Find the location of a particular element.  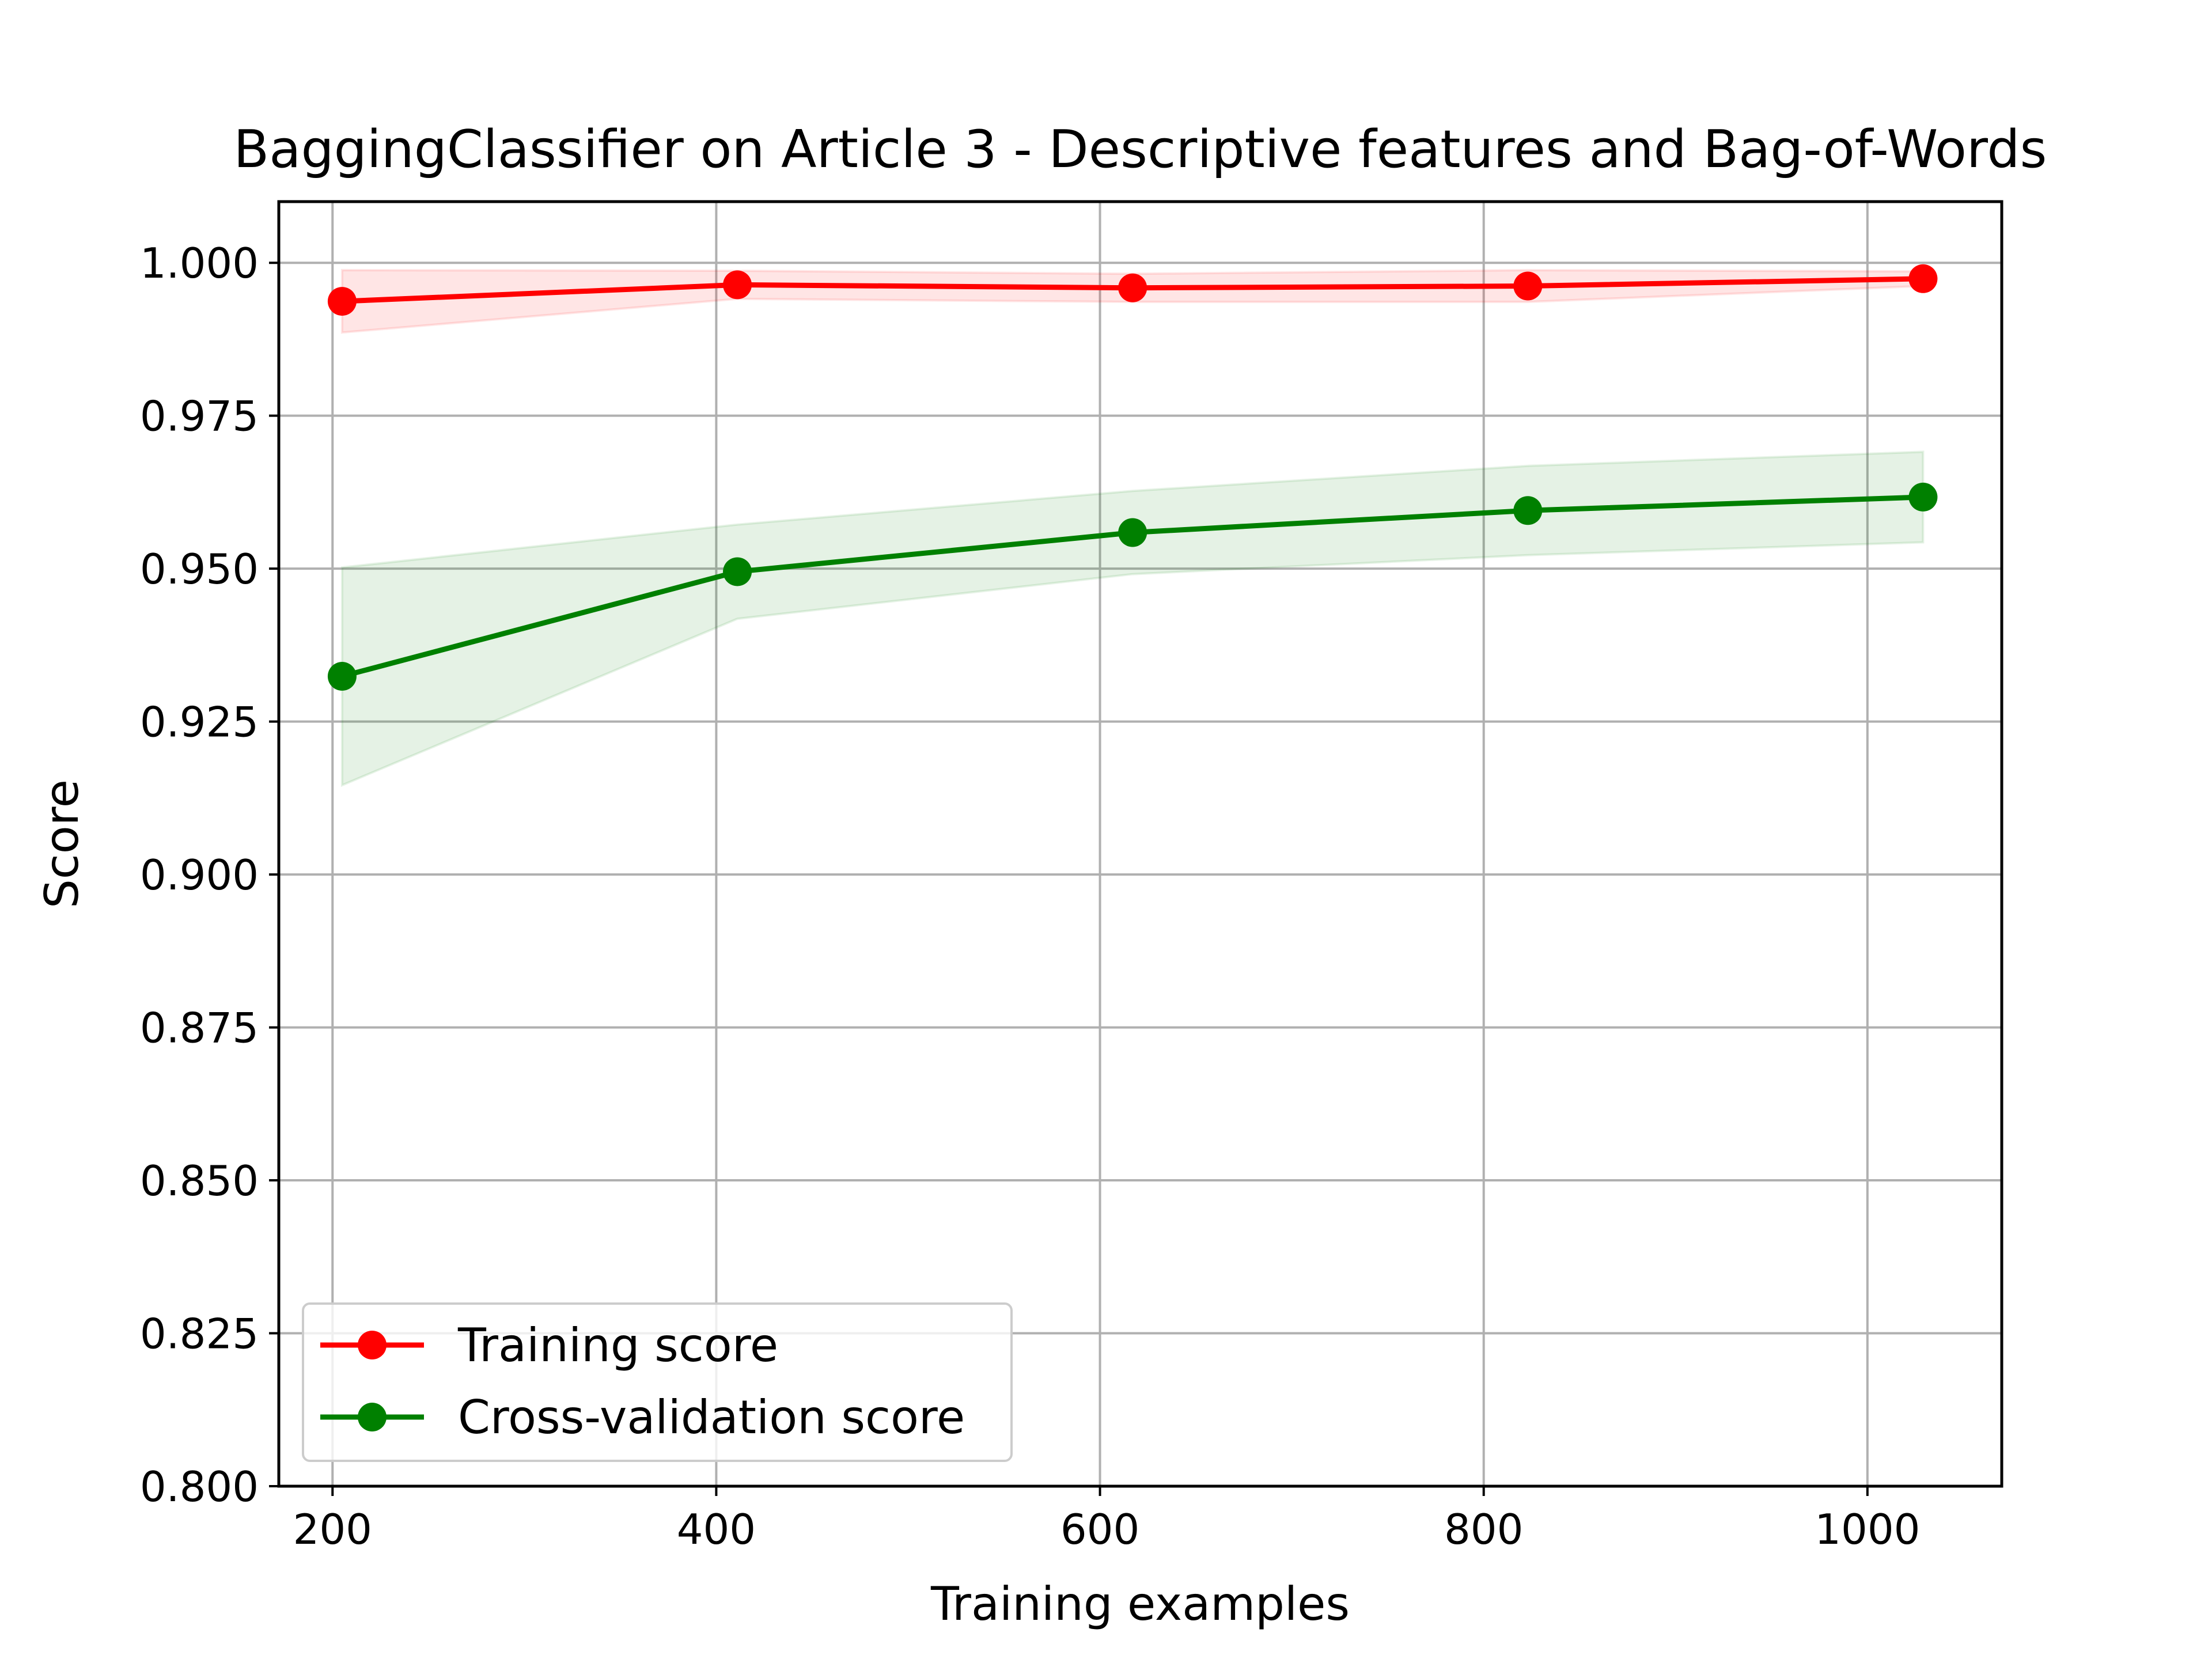

y-tick-label: 0.900 is located at coordinates (199, 875).